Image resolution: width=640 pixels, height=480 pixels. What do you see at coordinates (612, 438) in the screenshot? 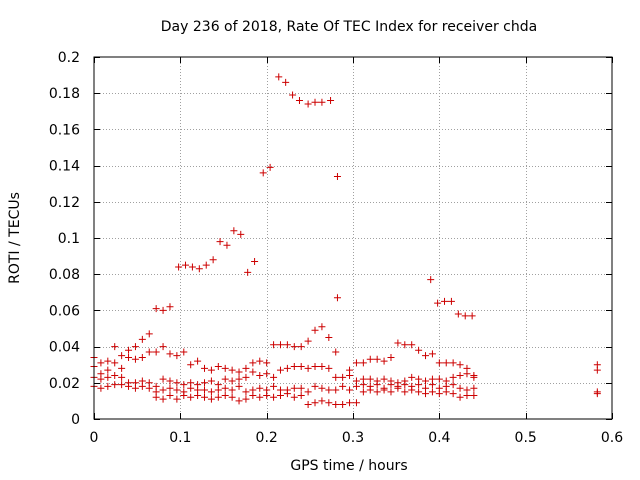
I see `x-tick-label: 0.6` at bounding box center [612, 438].